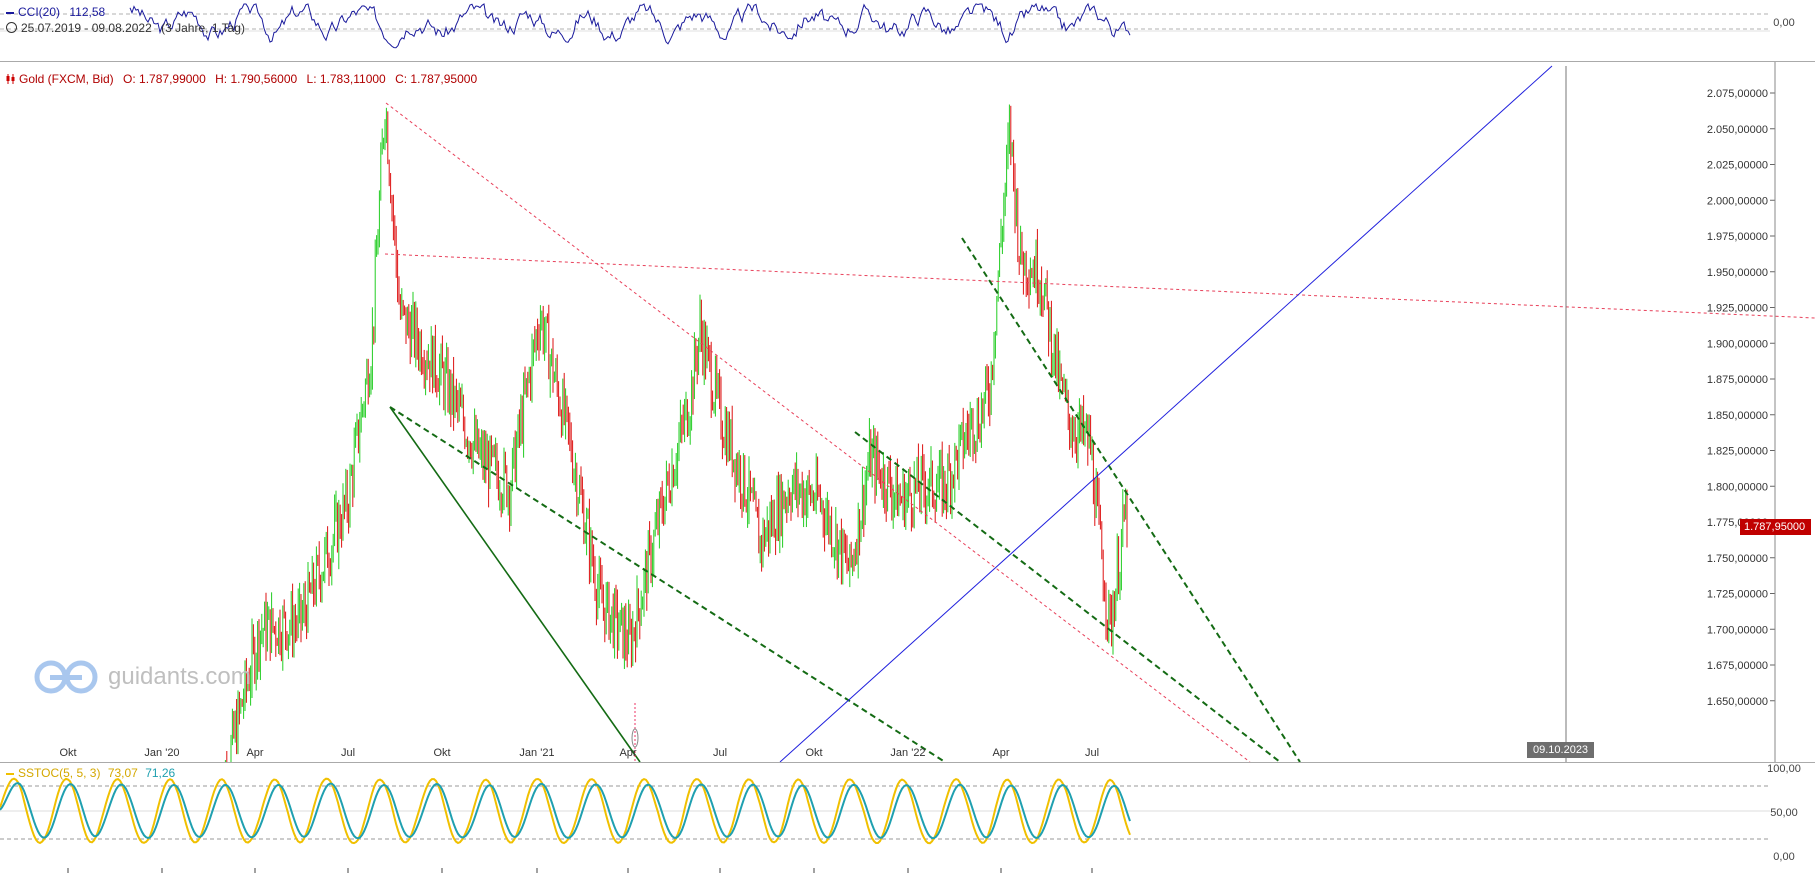  Describe the element at coordinates (1737, 344) in the screenshot. I see `price-tick-label: 1.900,00000` at that location.